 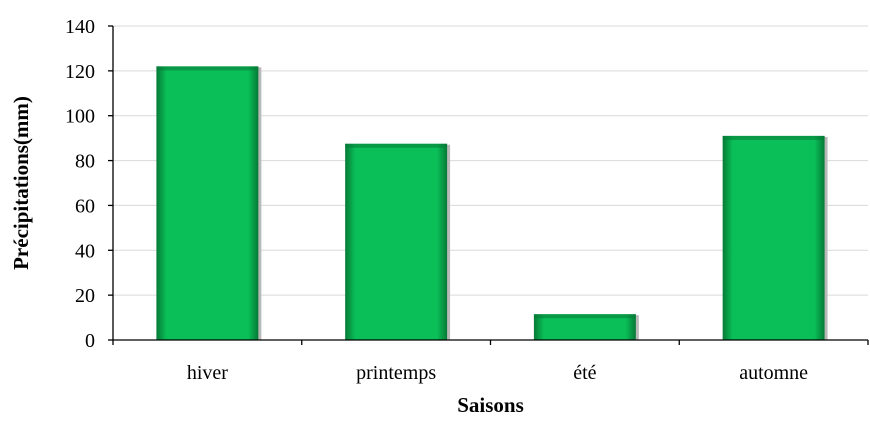 What do you see at coordinates (85, 206) in the screenshot?
I see `y-tick-label: 60` at bounding box center [85, 206].